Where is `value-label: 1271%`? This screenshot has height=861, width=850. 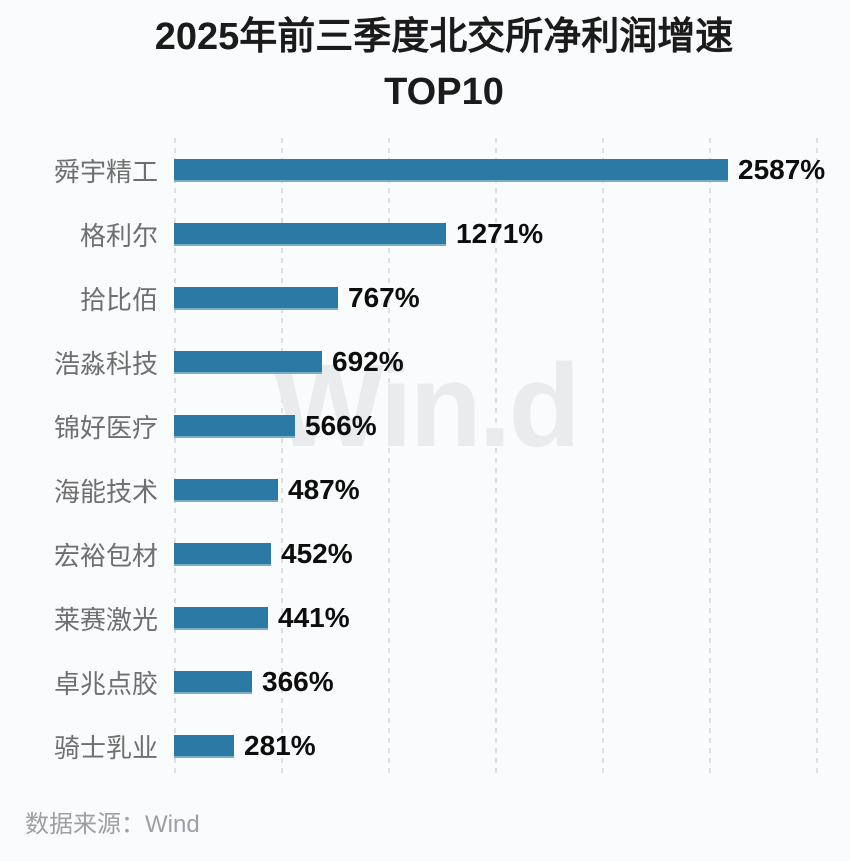 value-label: 1271% is located at coordinates (500, 234).